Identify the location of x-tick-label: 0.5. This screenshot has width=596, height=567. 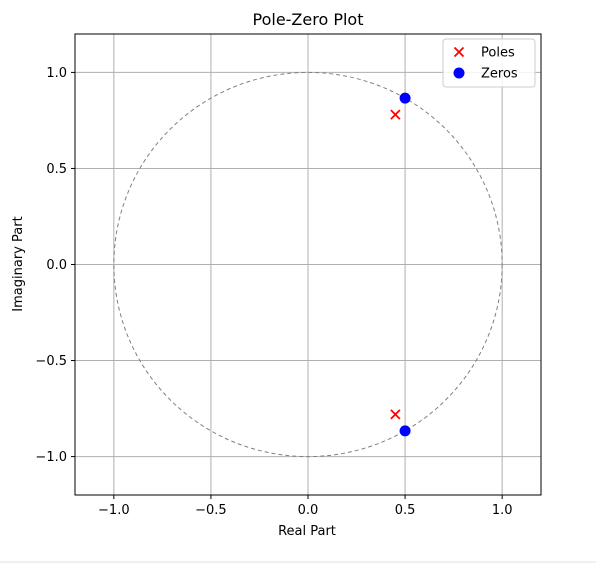
(405, 510).